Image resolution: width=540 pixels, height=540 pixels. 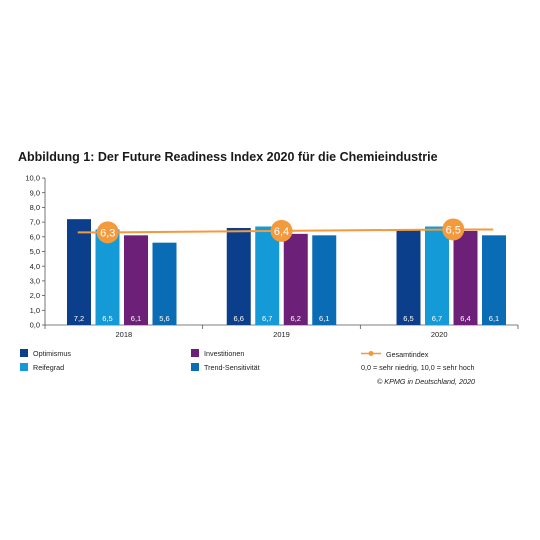 I want to click on y-tick-label: 10,0, so click(x=32, y=178).